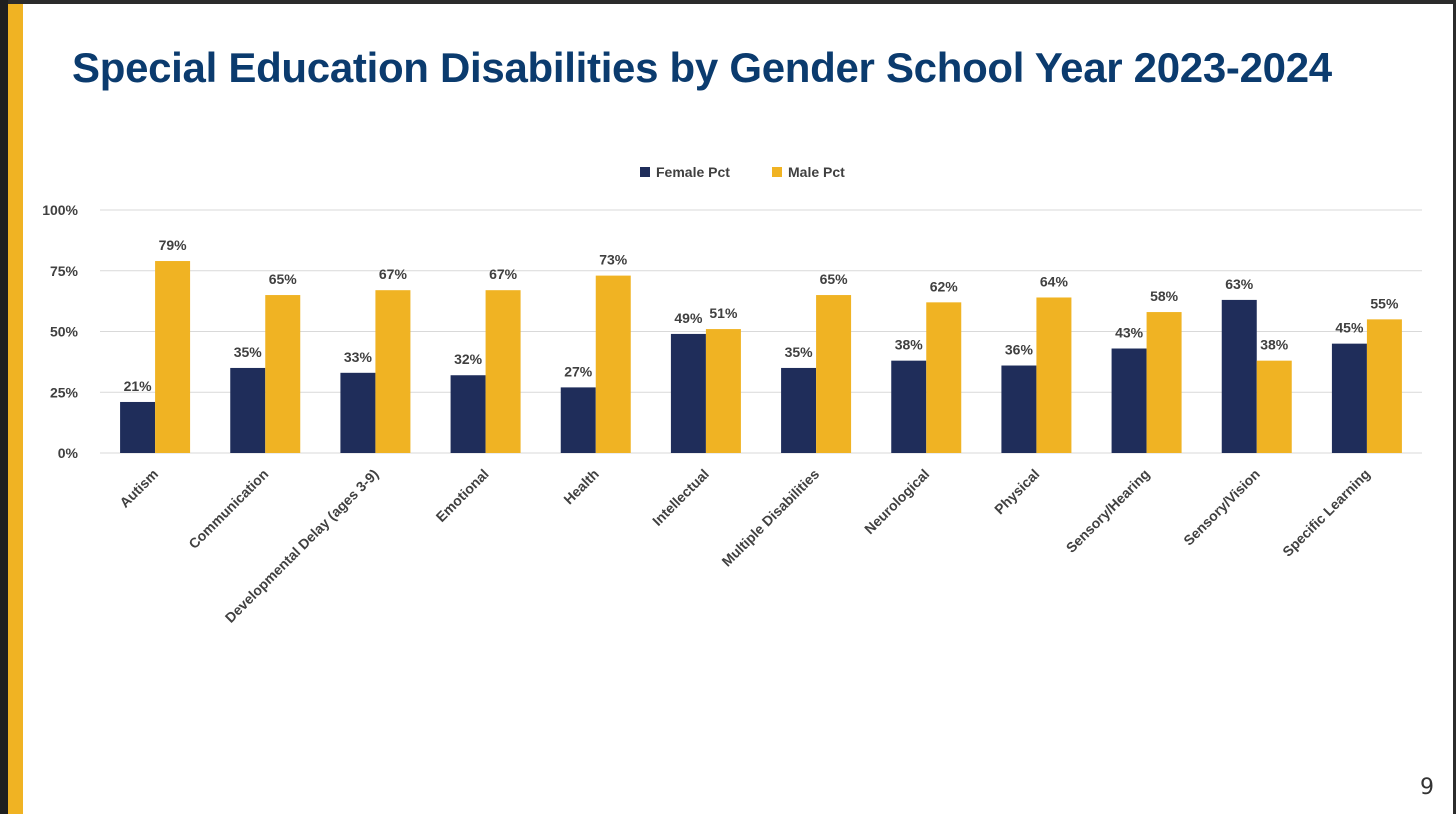 Image resolution: width=1456 pixels, height=814 pixels. Describe the element at coordinates (1108, 511) in the screenshot. I see `x-tick-label: Sensory/Hearing` at that location.